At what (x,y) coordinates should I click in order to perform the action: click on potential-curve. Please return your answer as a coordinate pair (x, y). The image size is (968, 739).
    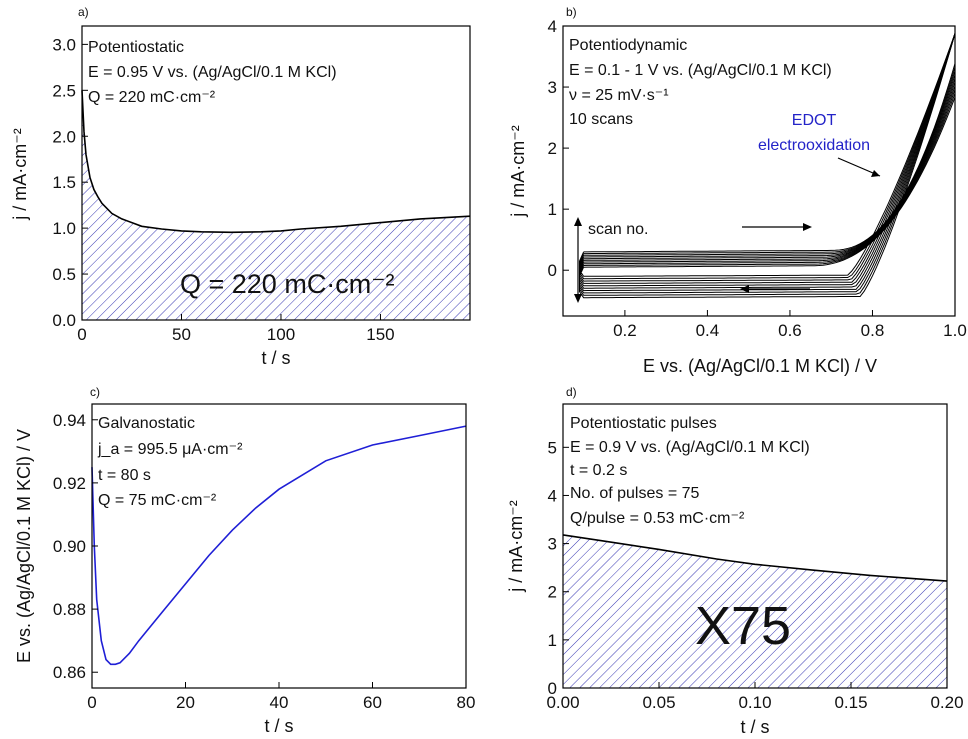
    Looking at the image, I should click on (279, 545).